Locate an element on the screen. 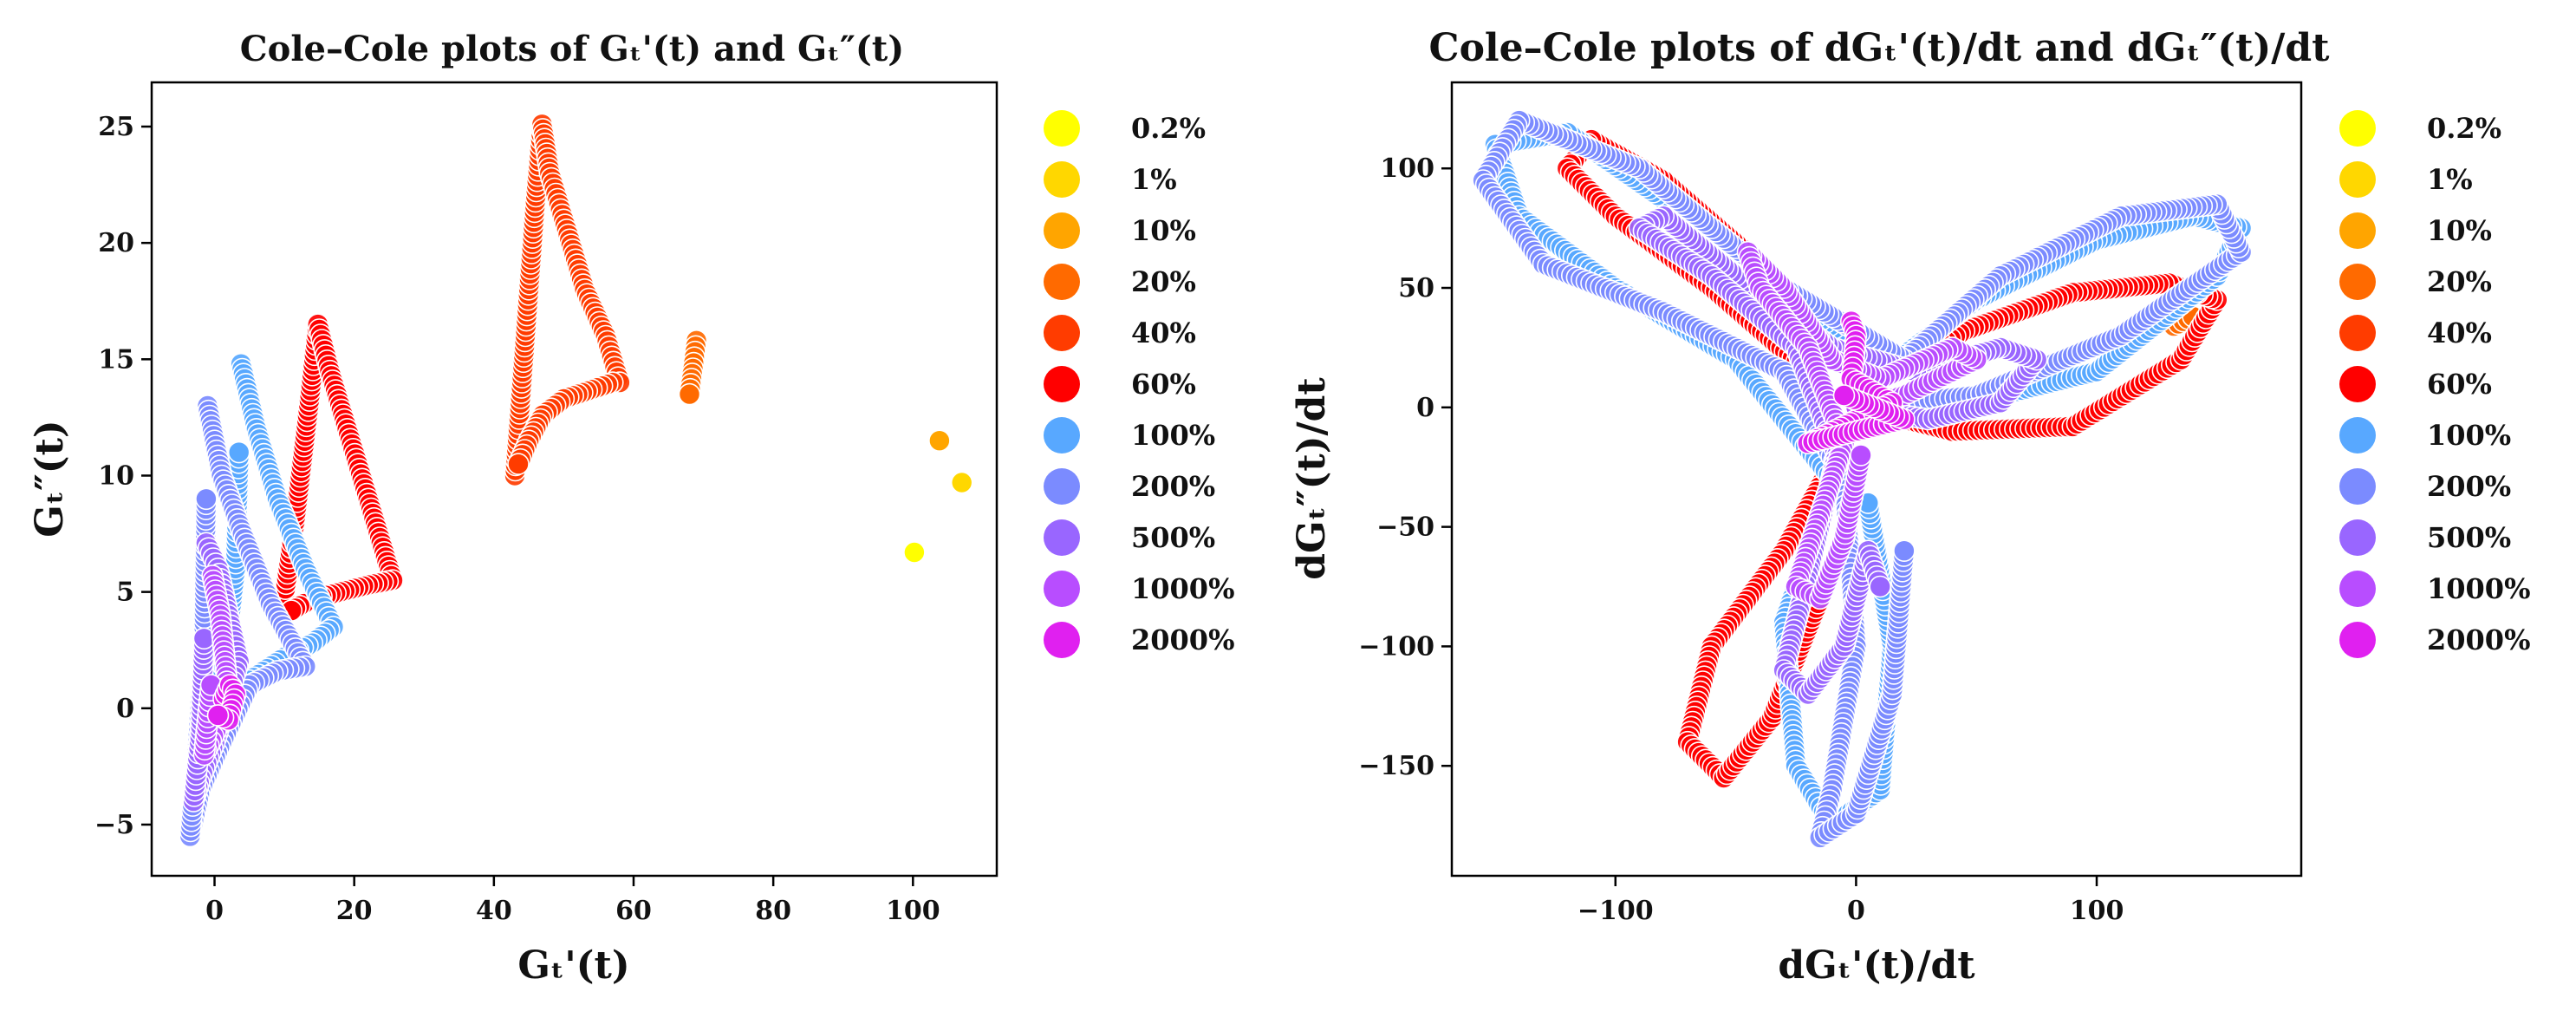  legend-label: 100% is located at coordinates (1173, 435).